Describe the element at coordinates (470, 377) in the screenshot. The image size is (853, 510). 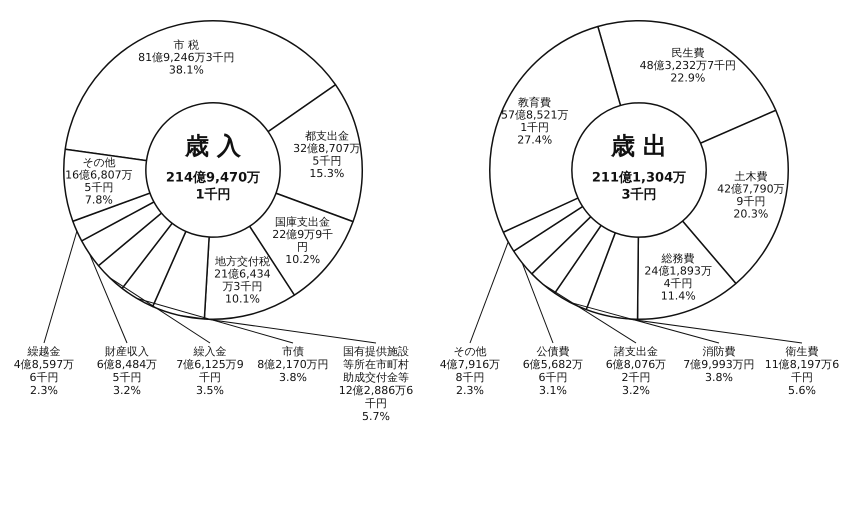
I see `data-label: 4億7,916万 8千円 2.3%` at that location.